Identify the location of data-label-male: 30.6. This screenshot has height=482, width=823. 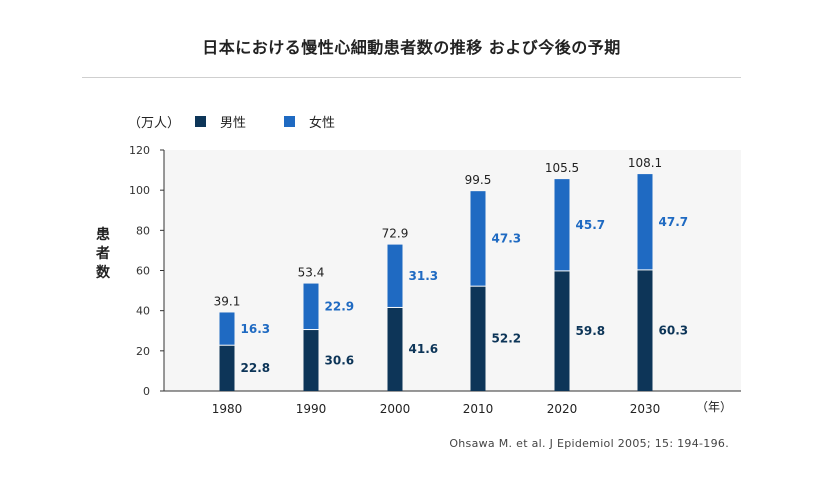
(340, 360).